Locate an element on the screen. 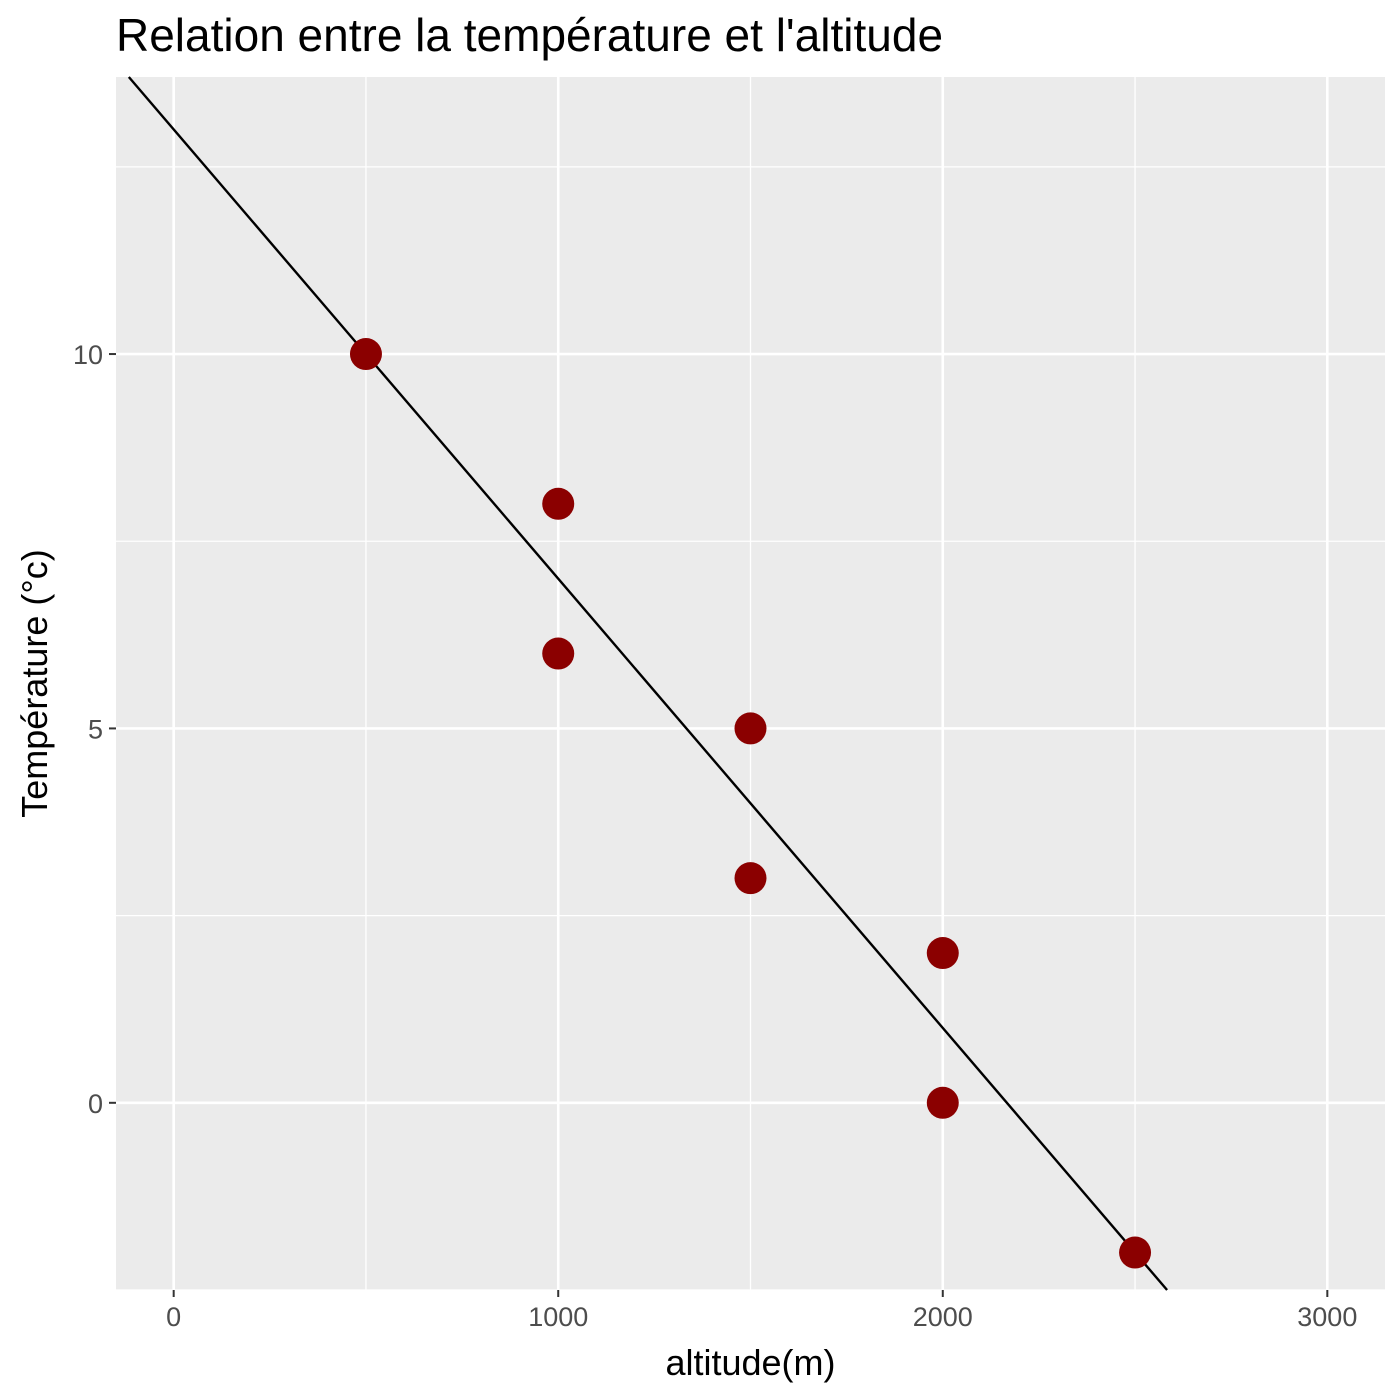  y-tick-label: 10 is located at coordinates (88, 355).